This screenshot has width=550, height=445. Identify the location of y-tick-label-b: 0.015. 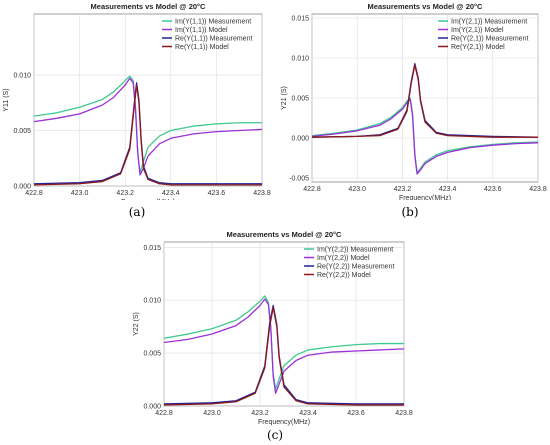
(300, 19).